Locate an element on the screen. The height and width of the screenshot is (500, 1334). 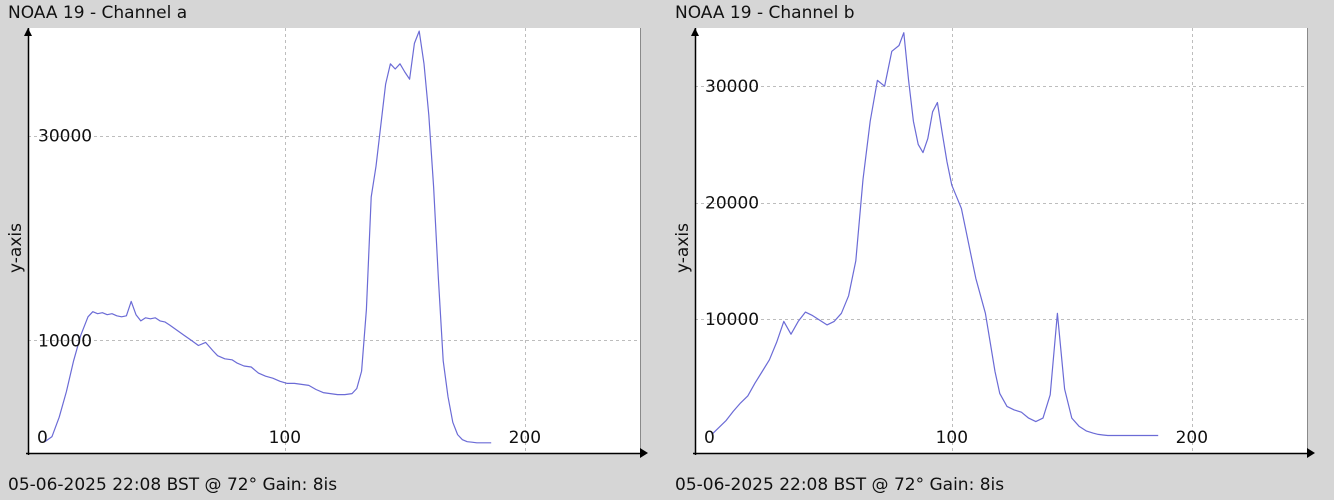
chart-title: NOAA 19 - Channel a is located at coordinates (98, 13).